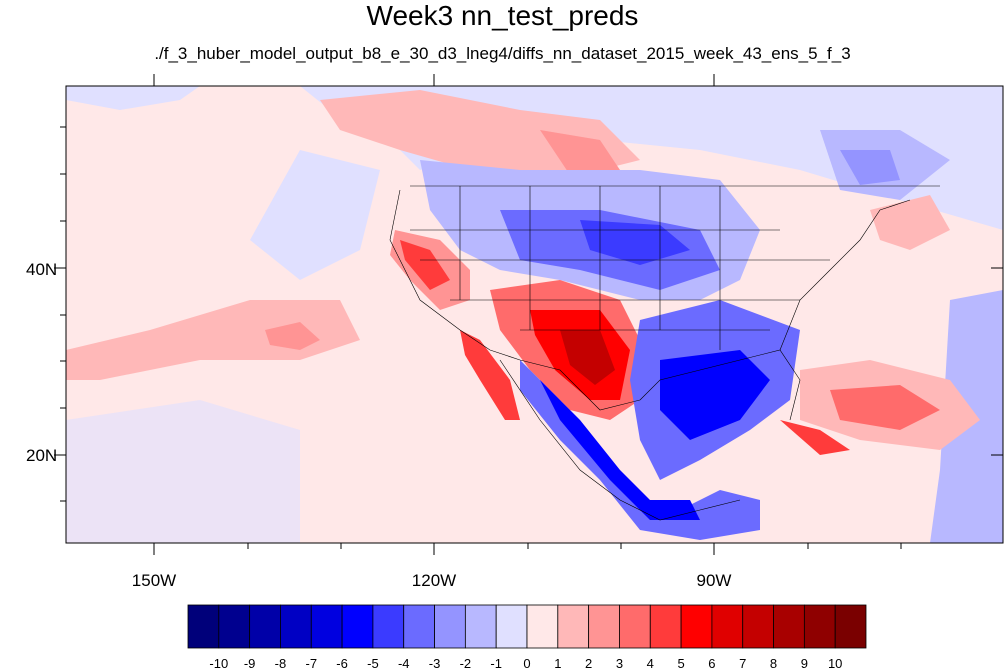 This screenshot has width=1005, height=672. Describe the element at coordinates (650, 663) in the screenshot. I see `colorbar-tick-label: 4` at that location.